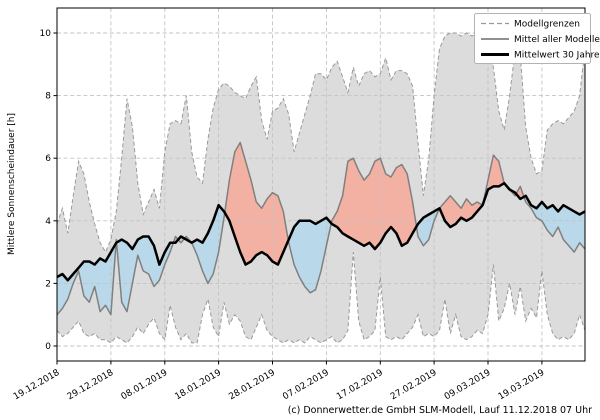  Describe the element at coordinates (414, 385) in the screenshot. I see `x-tick-label: 27.02.2019` at that location.